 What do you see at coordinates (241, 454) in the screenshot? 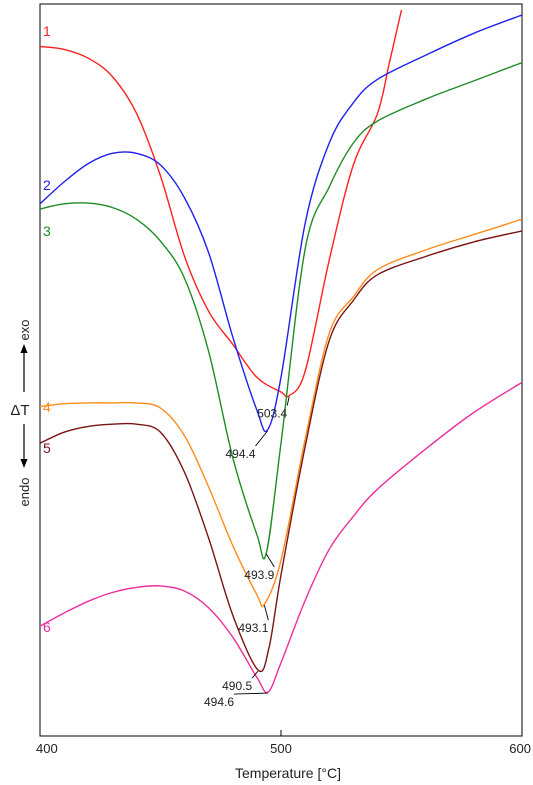
I see `peak-label-2: 494.4` at bounding box center [241, 454].